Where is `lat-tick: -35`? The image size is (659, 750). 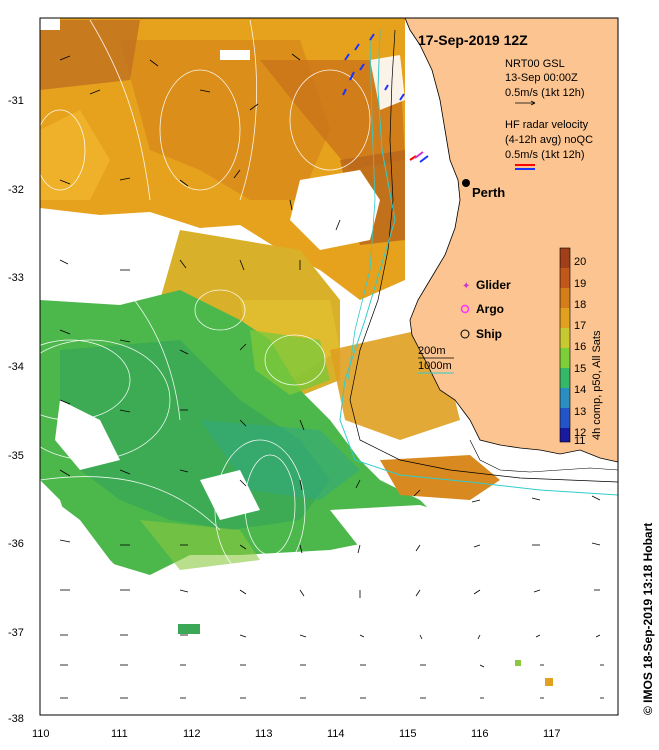 lat-tick: -35 is located at coordinates (16, 456).